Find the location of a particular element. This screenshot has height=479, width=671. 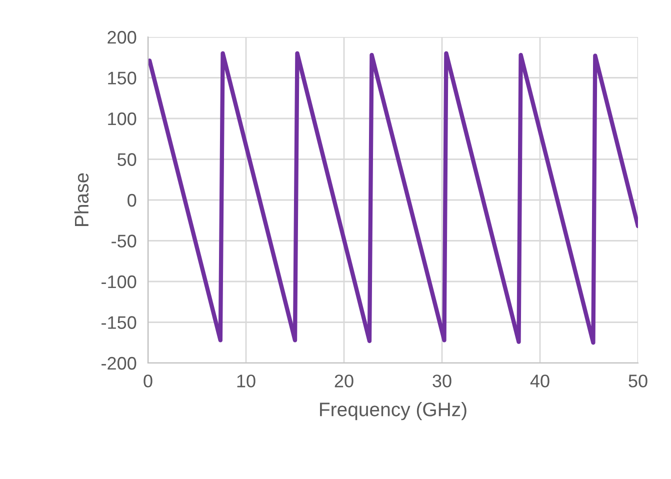

y-tick-label: 200 is located at coordinates (122, 37).